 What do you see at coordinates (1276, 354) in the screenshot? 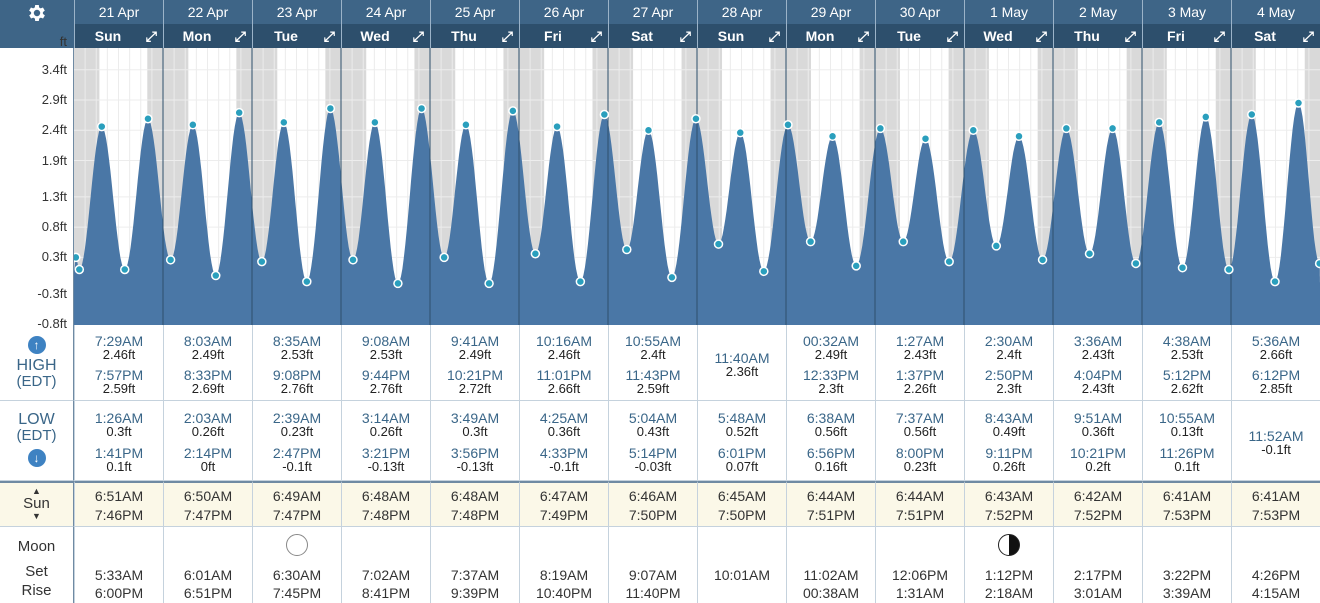
I see `high-height: 2.66ft` at bounding box center [1276, 354].